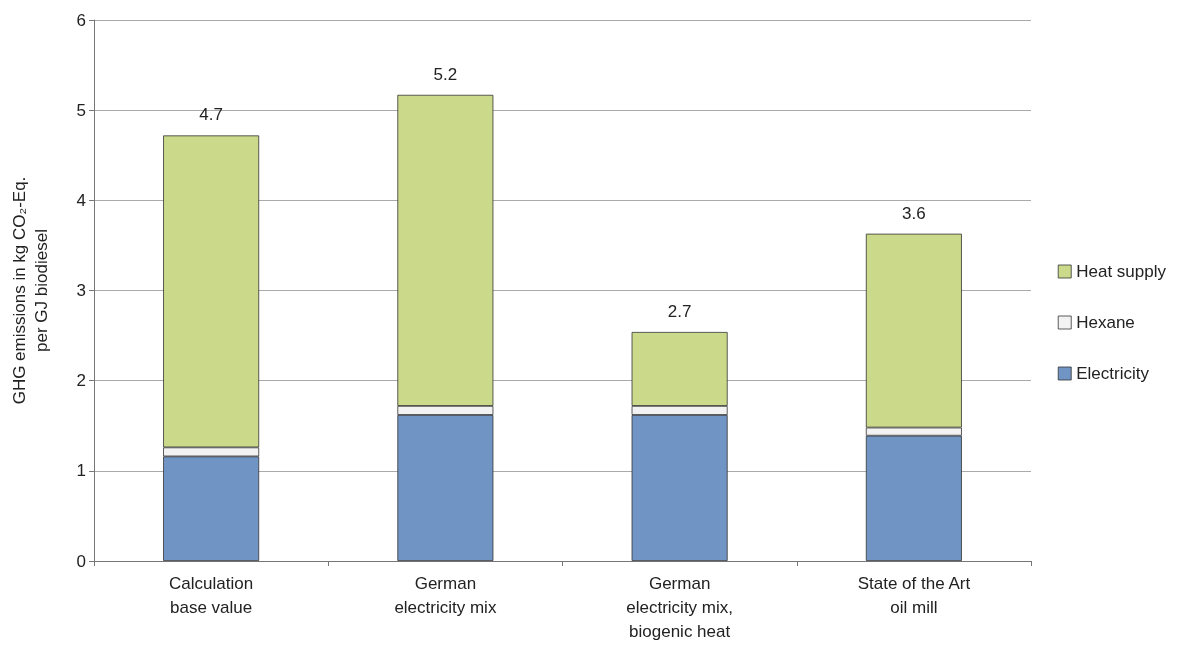 The height and width of the screenshot is (645, 1201). Describe the element at coordinates (30, 290) in the screenshot. I see `y-axis-title: GHG emissions in kg CO₂-Eq. per GJ biodiesel` at that location.